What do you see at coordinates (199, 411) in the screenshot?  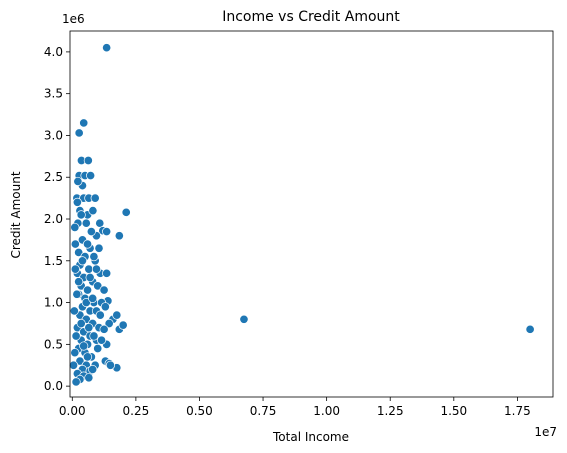 I see `x-tick-label: 0.50` at bounding box center [199, 411].